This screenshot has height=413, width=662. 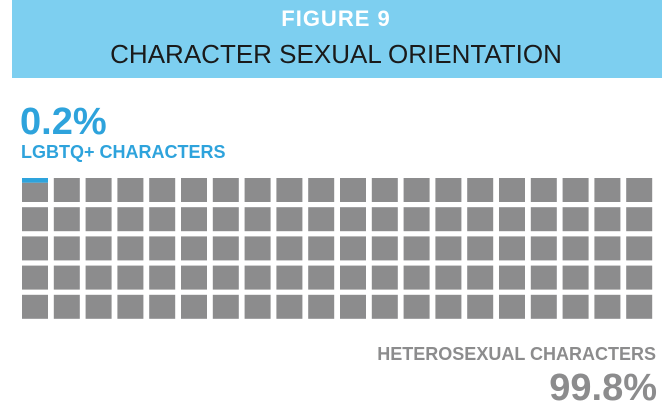 I want to click on figure-label: FIGURE 9, so click(x=335, y=18).